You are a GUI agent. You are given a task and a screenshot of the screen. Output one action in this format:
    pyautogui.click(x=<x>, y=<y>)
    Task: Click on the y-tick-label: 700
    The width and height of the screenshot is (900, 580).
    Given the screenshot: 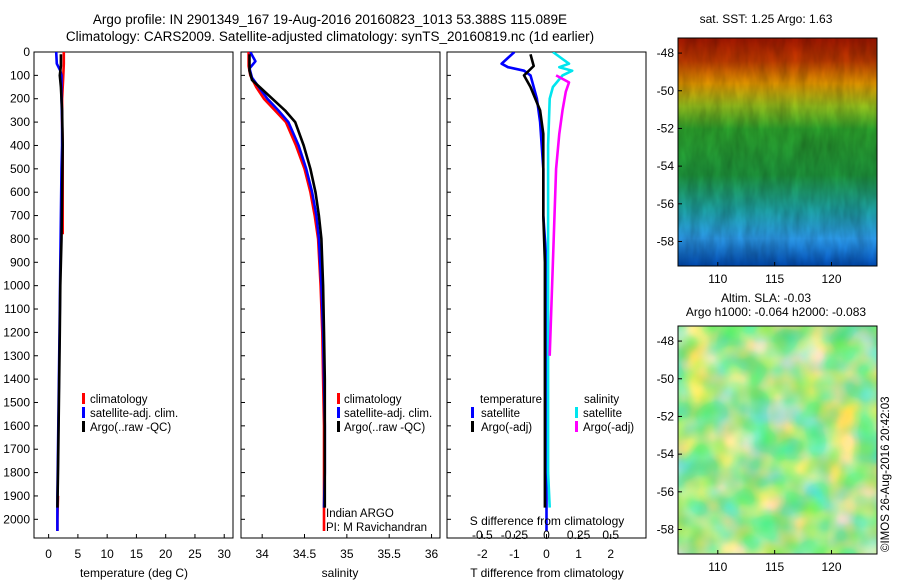 What is the action you would take?
    pyautogui.click(x=20, y=216)
    